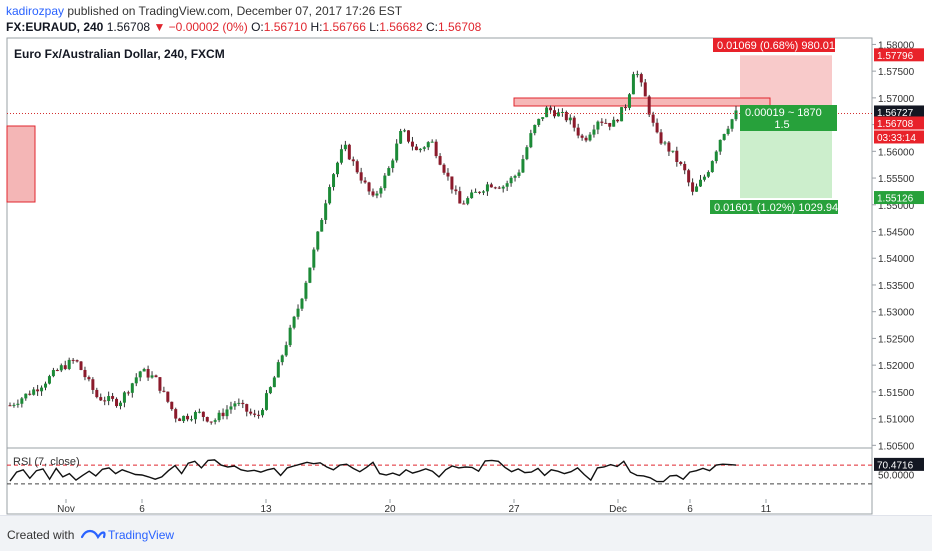 This screenshot has height=551, width=932. I want to click on y-tick-label: 1.52000, so click(896, 366).